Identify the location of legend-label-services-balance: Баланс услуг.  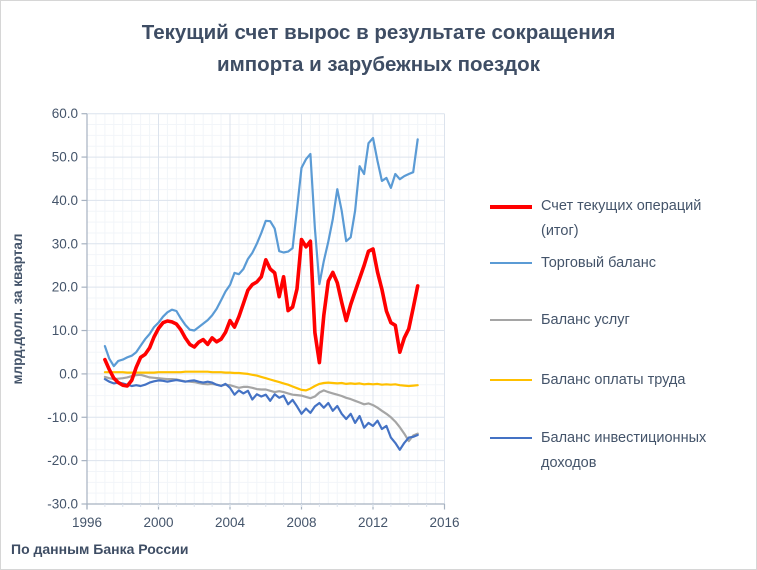
(585, 320).